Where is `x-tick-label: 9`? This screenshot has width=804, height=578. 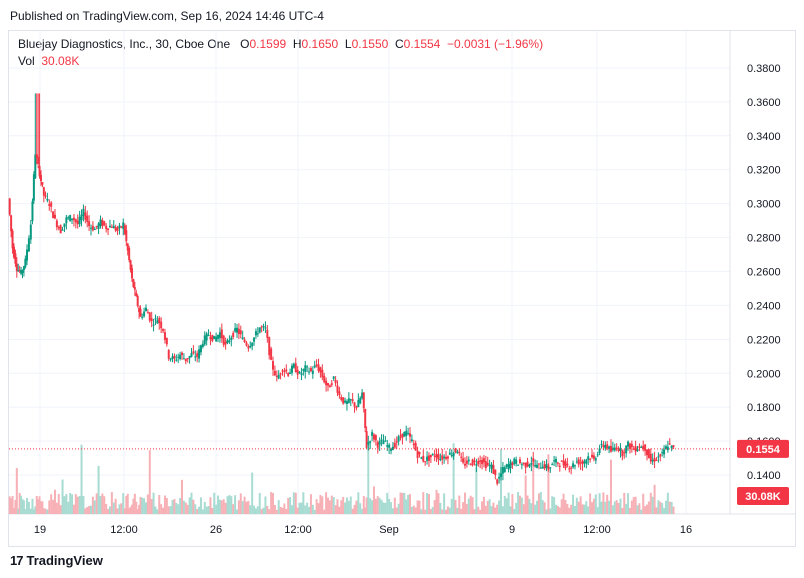
x-tick-label: 9 is located at coordinates (512, 530).